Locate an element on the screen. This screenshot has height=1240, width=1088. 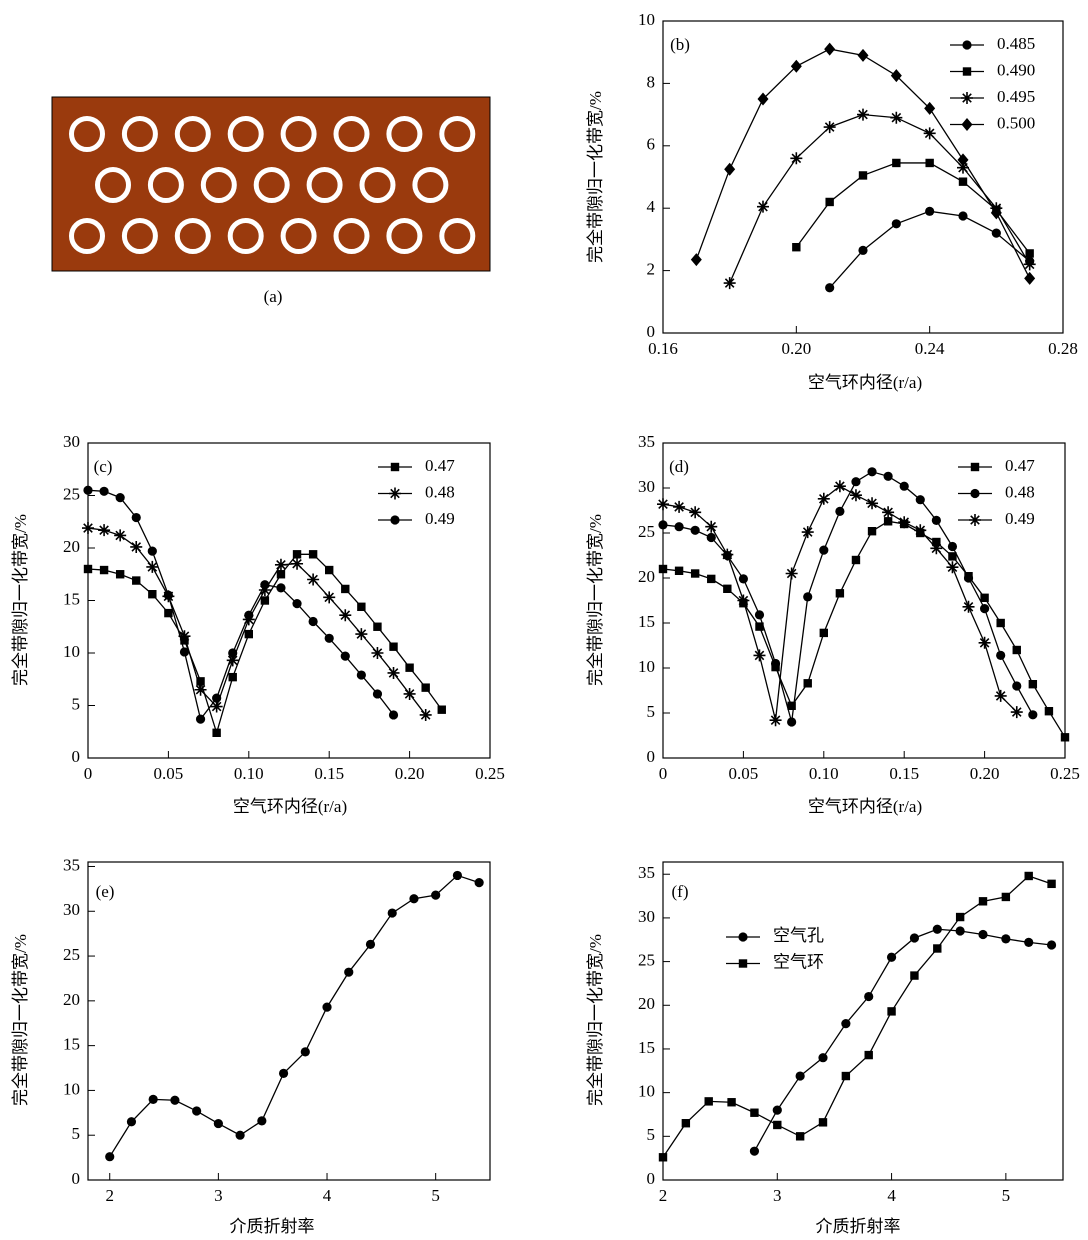
panel-label: (e) is located at coordinates (105, 891).